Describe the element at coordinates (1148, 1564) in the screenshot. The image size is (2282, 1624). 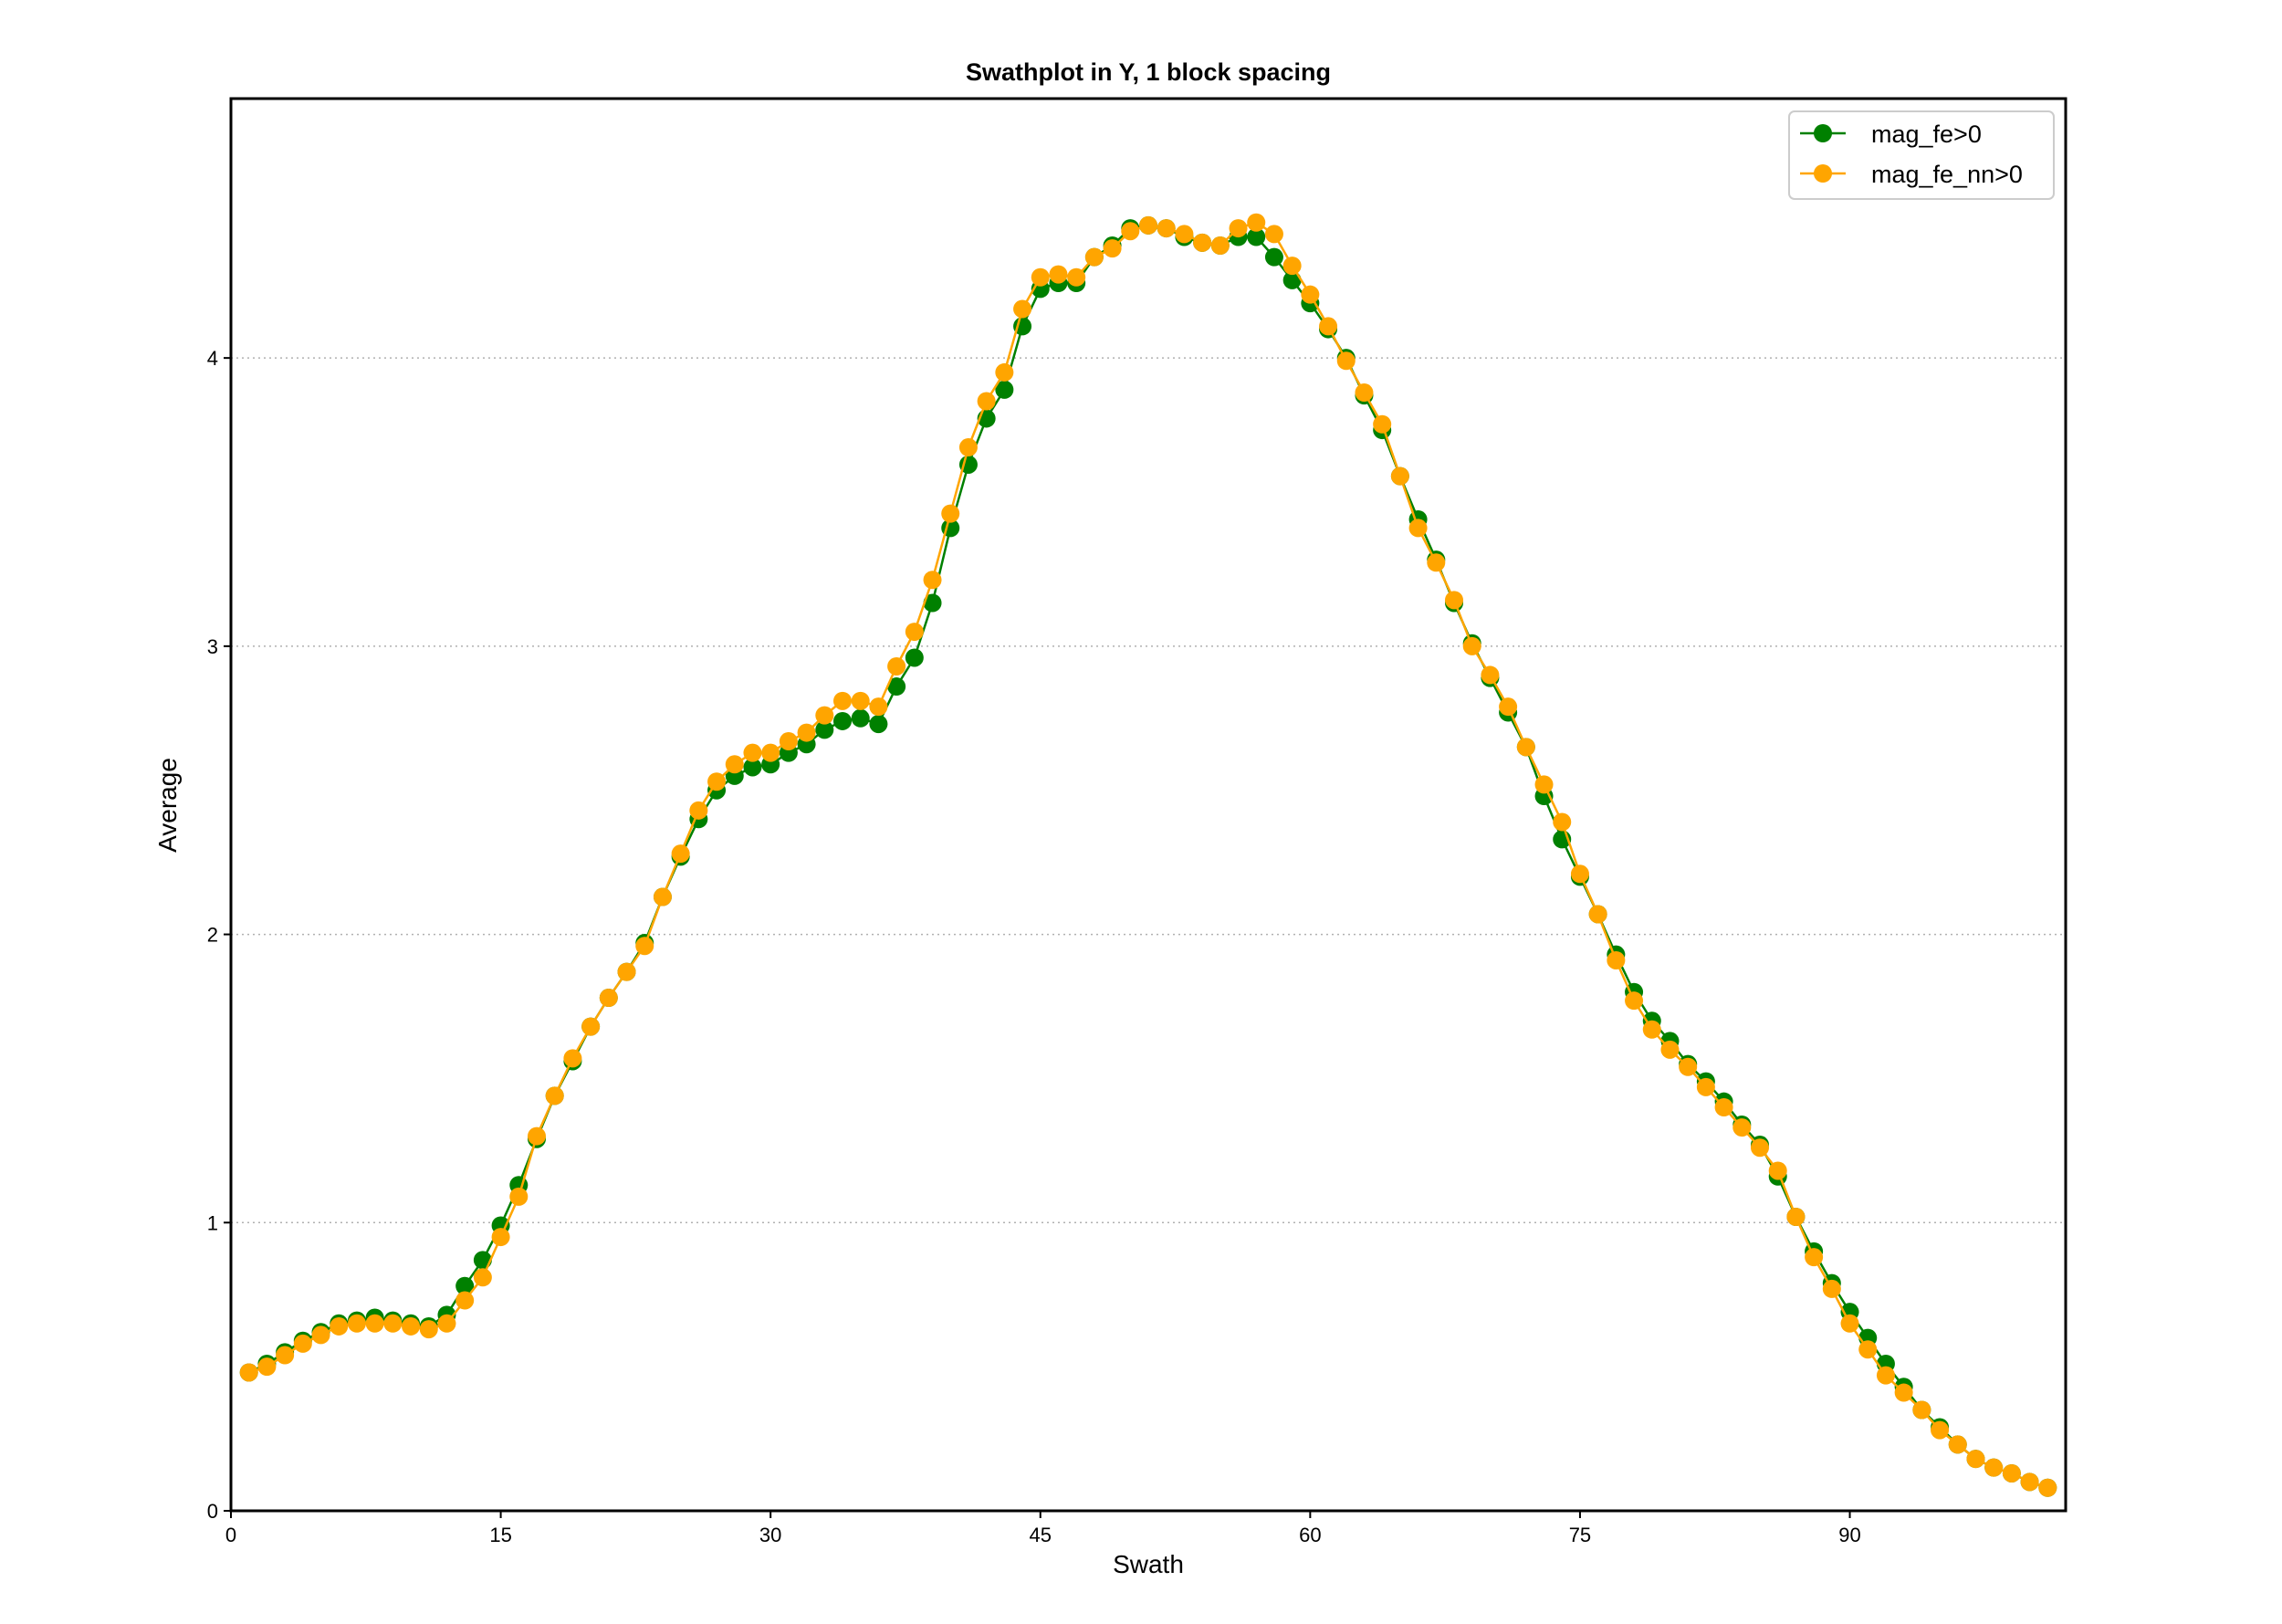
I see `x-axis-label: Swath` at that location.